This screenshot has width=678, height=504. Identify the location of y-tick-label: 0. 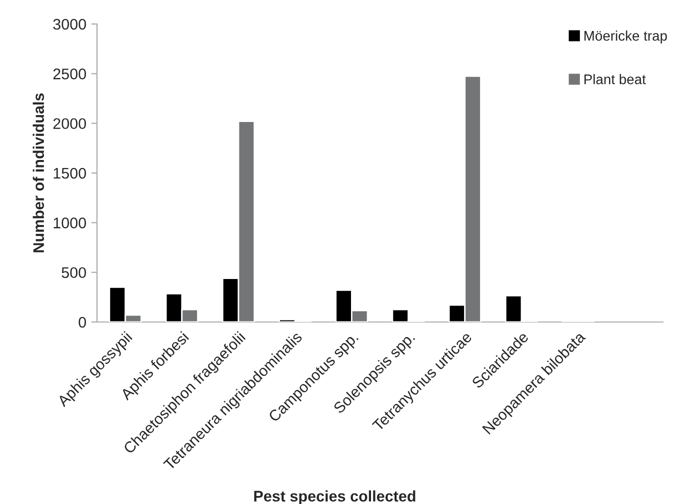
(82, 322).